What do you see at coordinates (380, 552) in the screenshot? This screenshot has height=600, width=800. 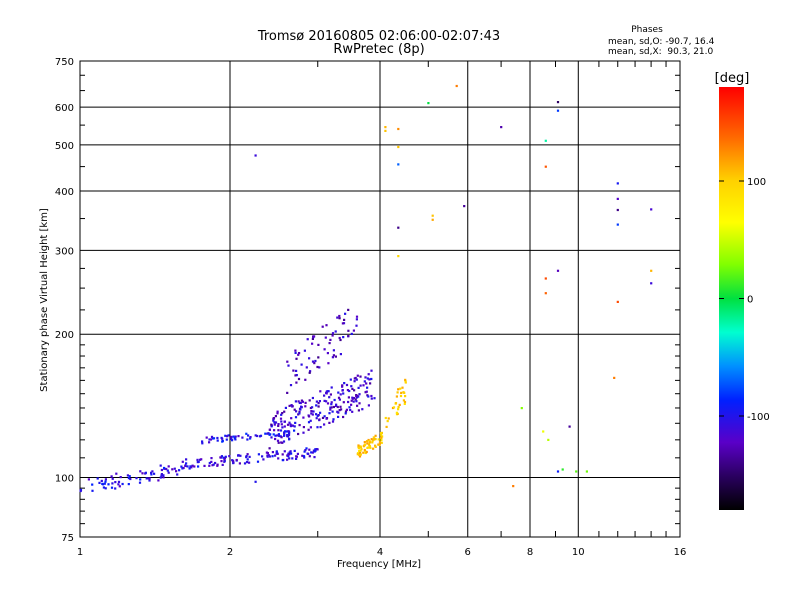 I see `x-tick-label: 4` at bounding box center [380, 552].